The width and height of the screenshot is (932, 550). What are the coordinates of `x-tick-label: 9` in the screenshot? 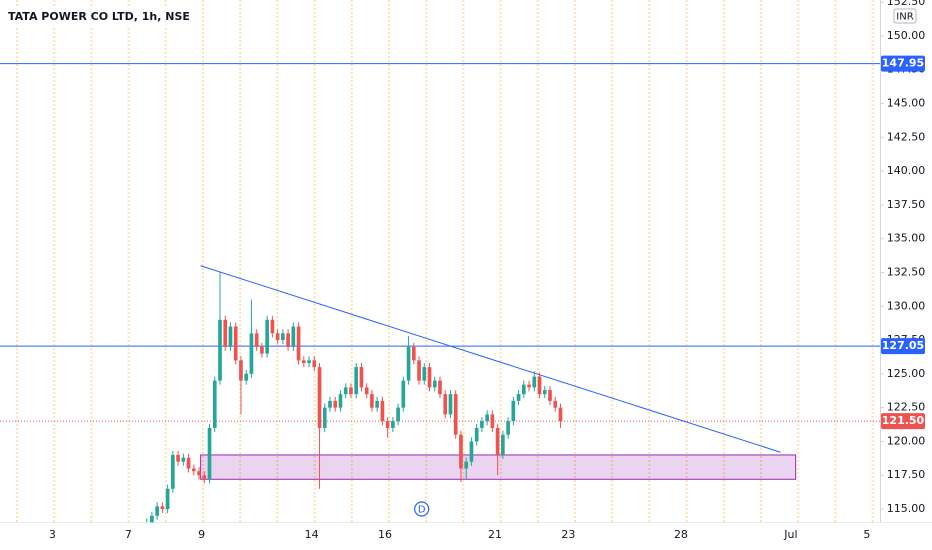 It's located at (201, 534).